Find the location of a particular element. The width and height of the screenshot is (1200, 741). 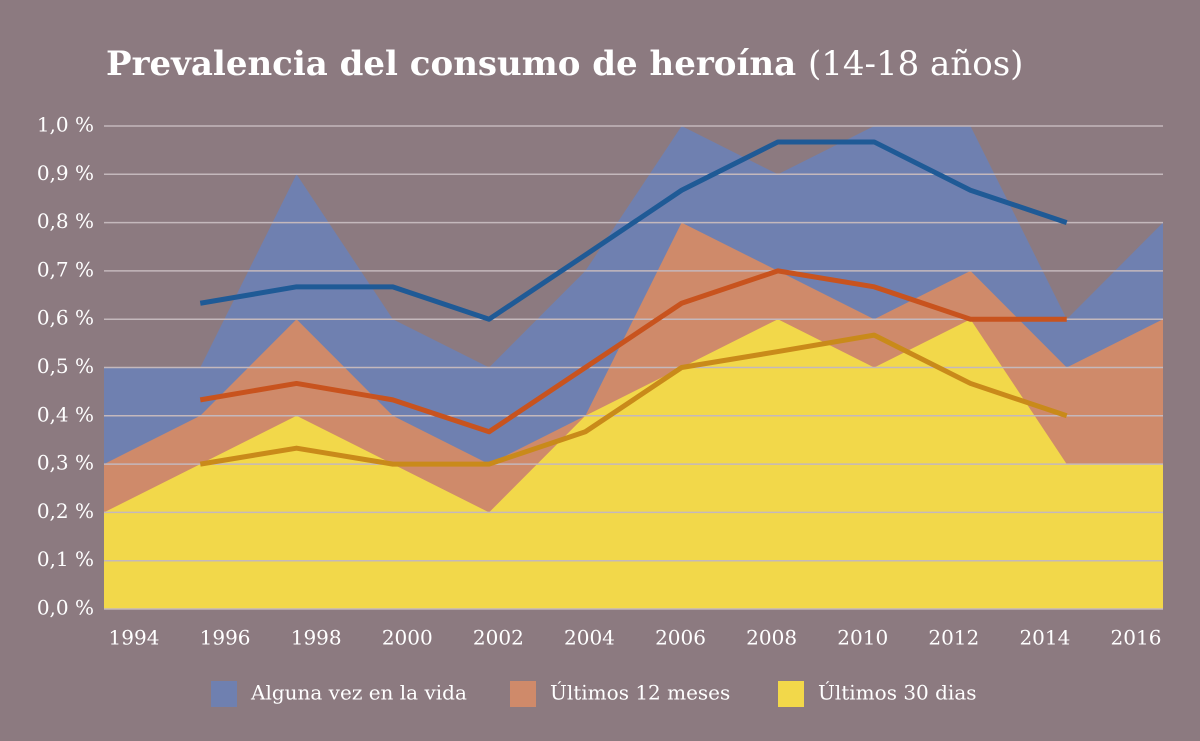

y-tick-label: 1,0 % is located at coordinates (65, 125).